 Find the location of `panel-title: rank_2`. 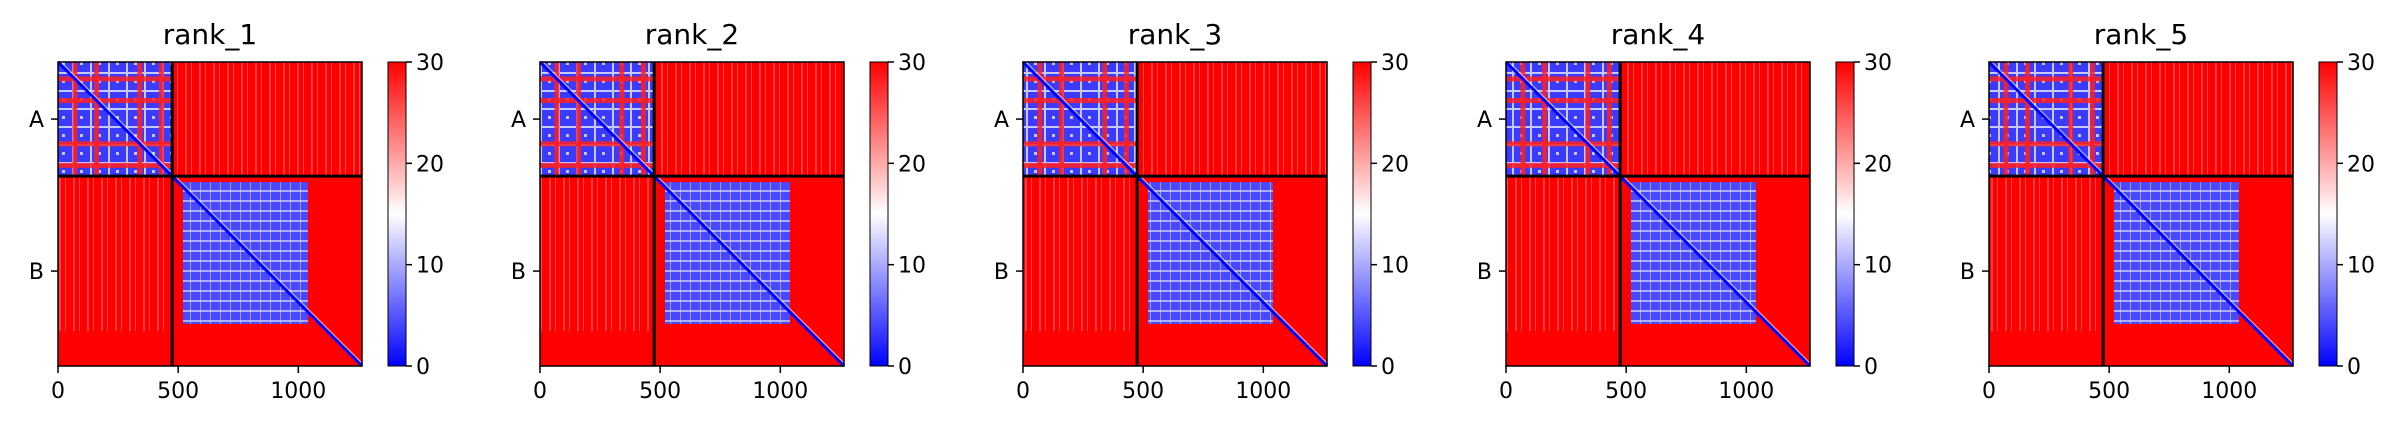

panel-title: rank_2 is located at coordinates (692, 34).